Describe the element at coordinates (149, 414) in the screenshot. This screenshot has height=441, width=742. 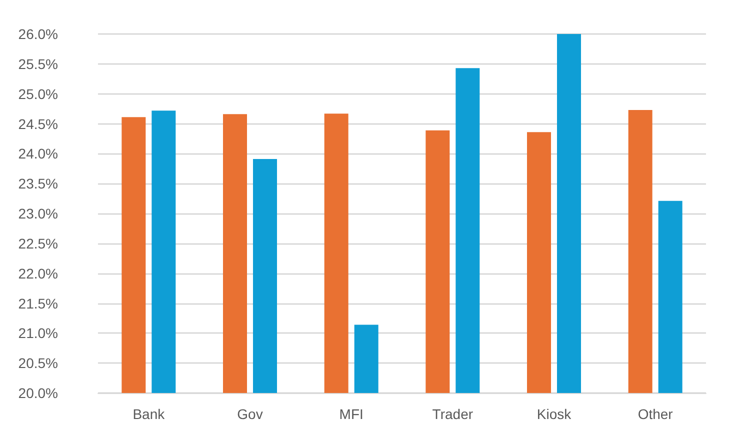
I see `x-tick-label: Bank` at that location.